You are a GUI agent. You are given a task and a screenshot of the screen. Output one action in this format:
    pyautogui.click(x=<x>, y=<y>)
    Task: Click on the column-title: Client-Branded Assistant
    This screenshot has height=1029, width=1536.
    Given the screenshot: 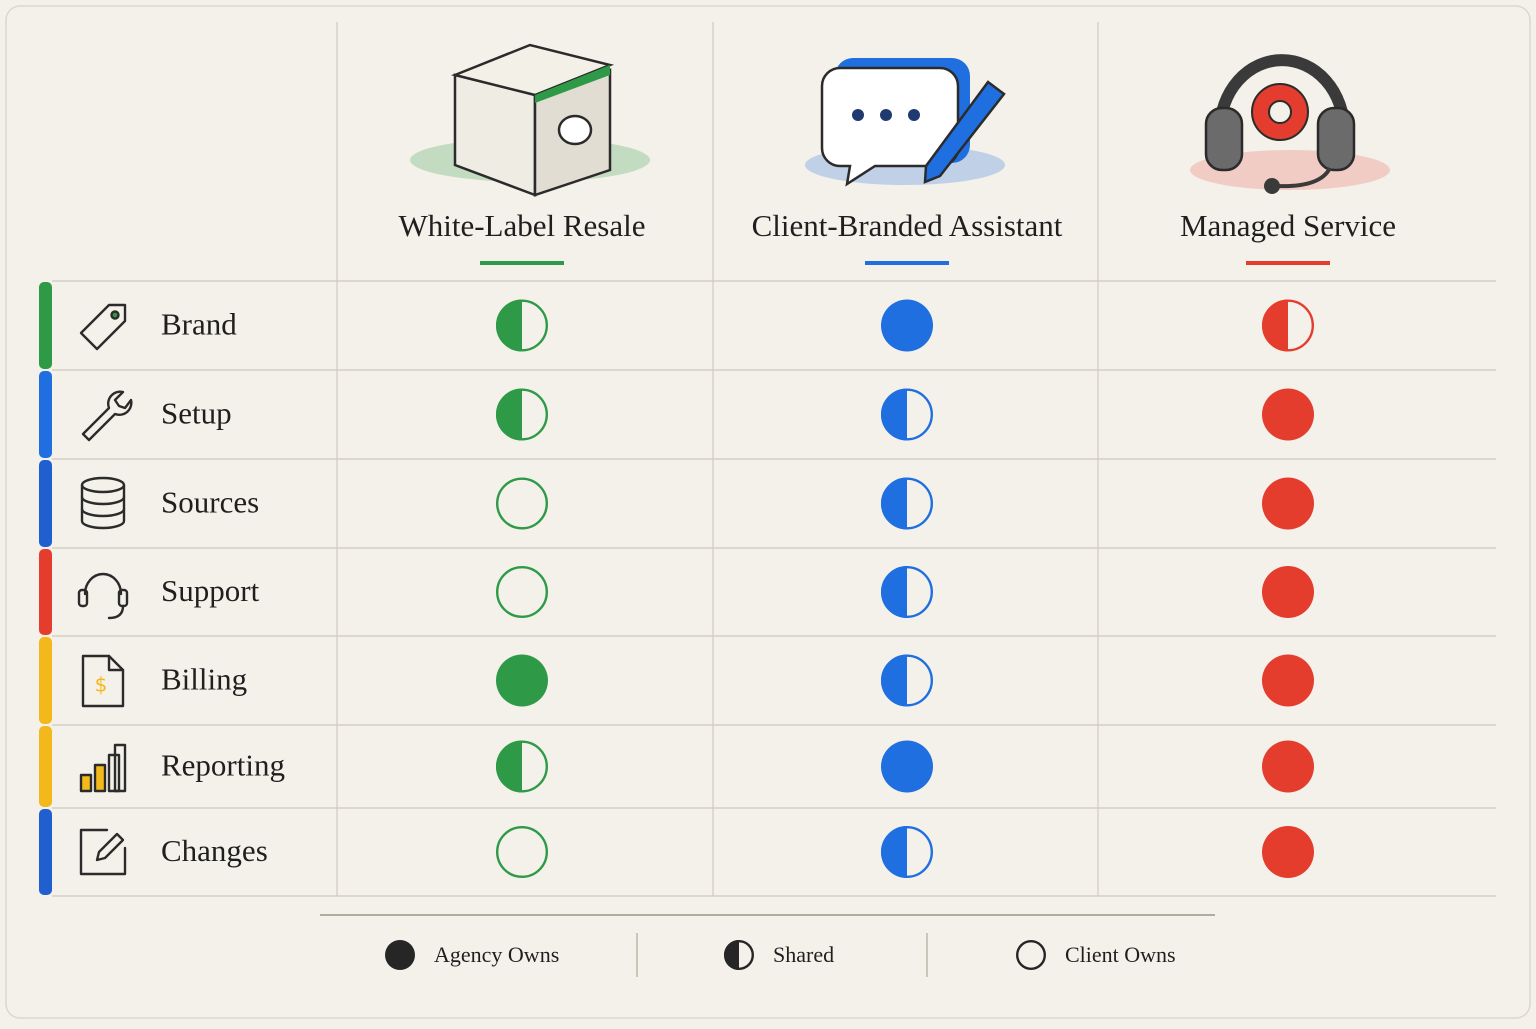 What is the action you would take?
    pyautogui.click(x=907, y=225)
    